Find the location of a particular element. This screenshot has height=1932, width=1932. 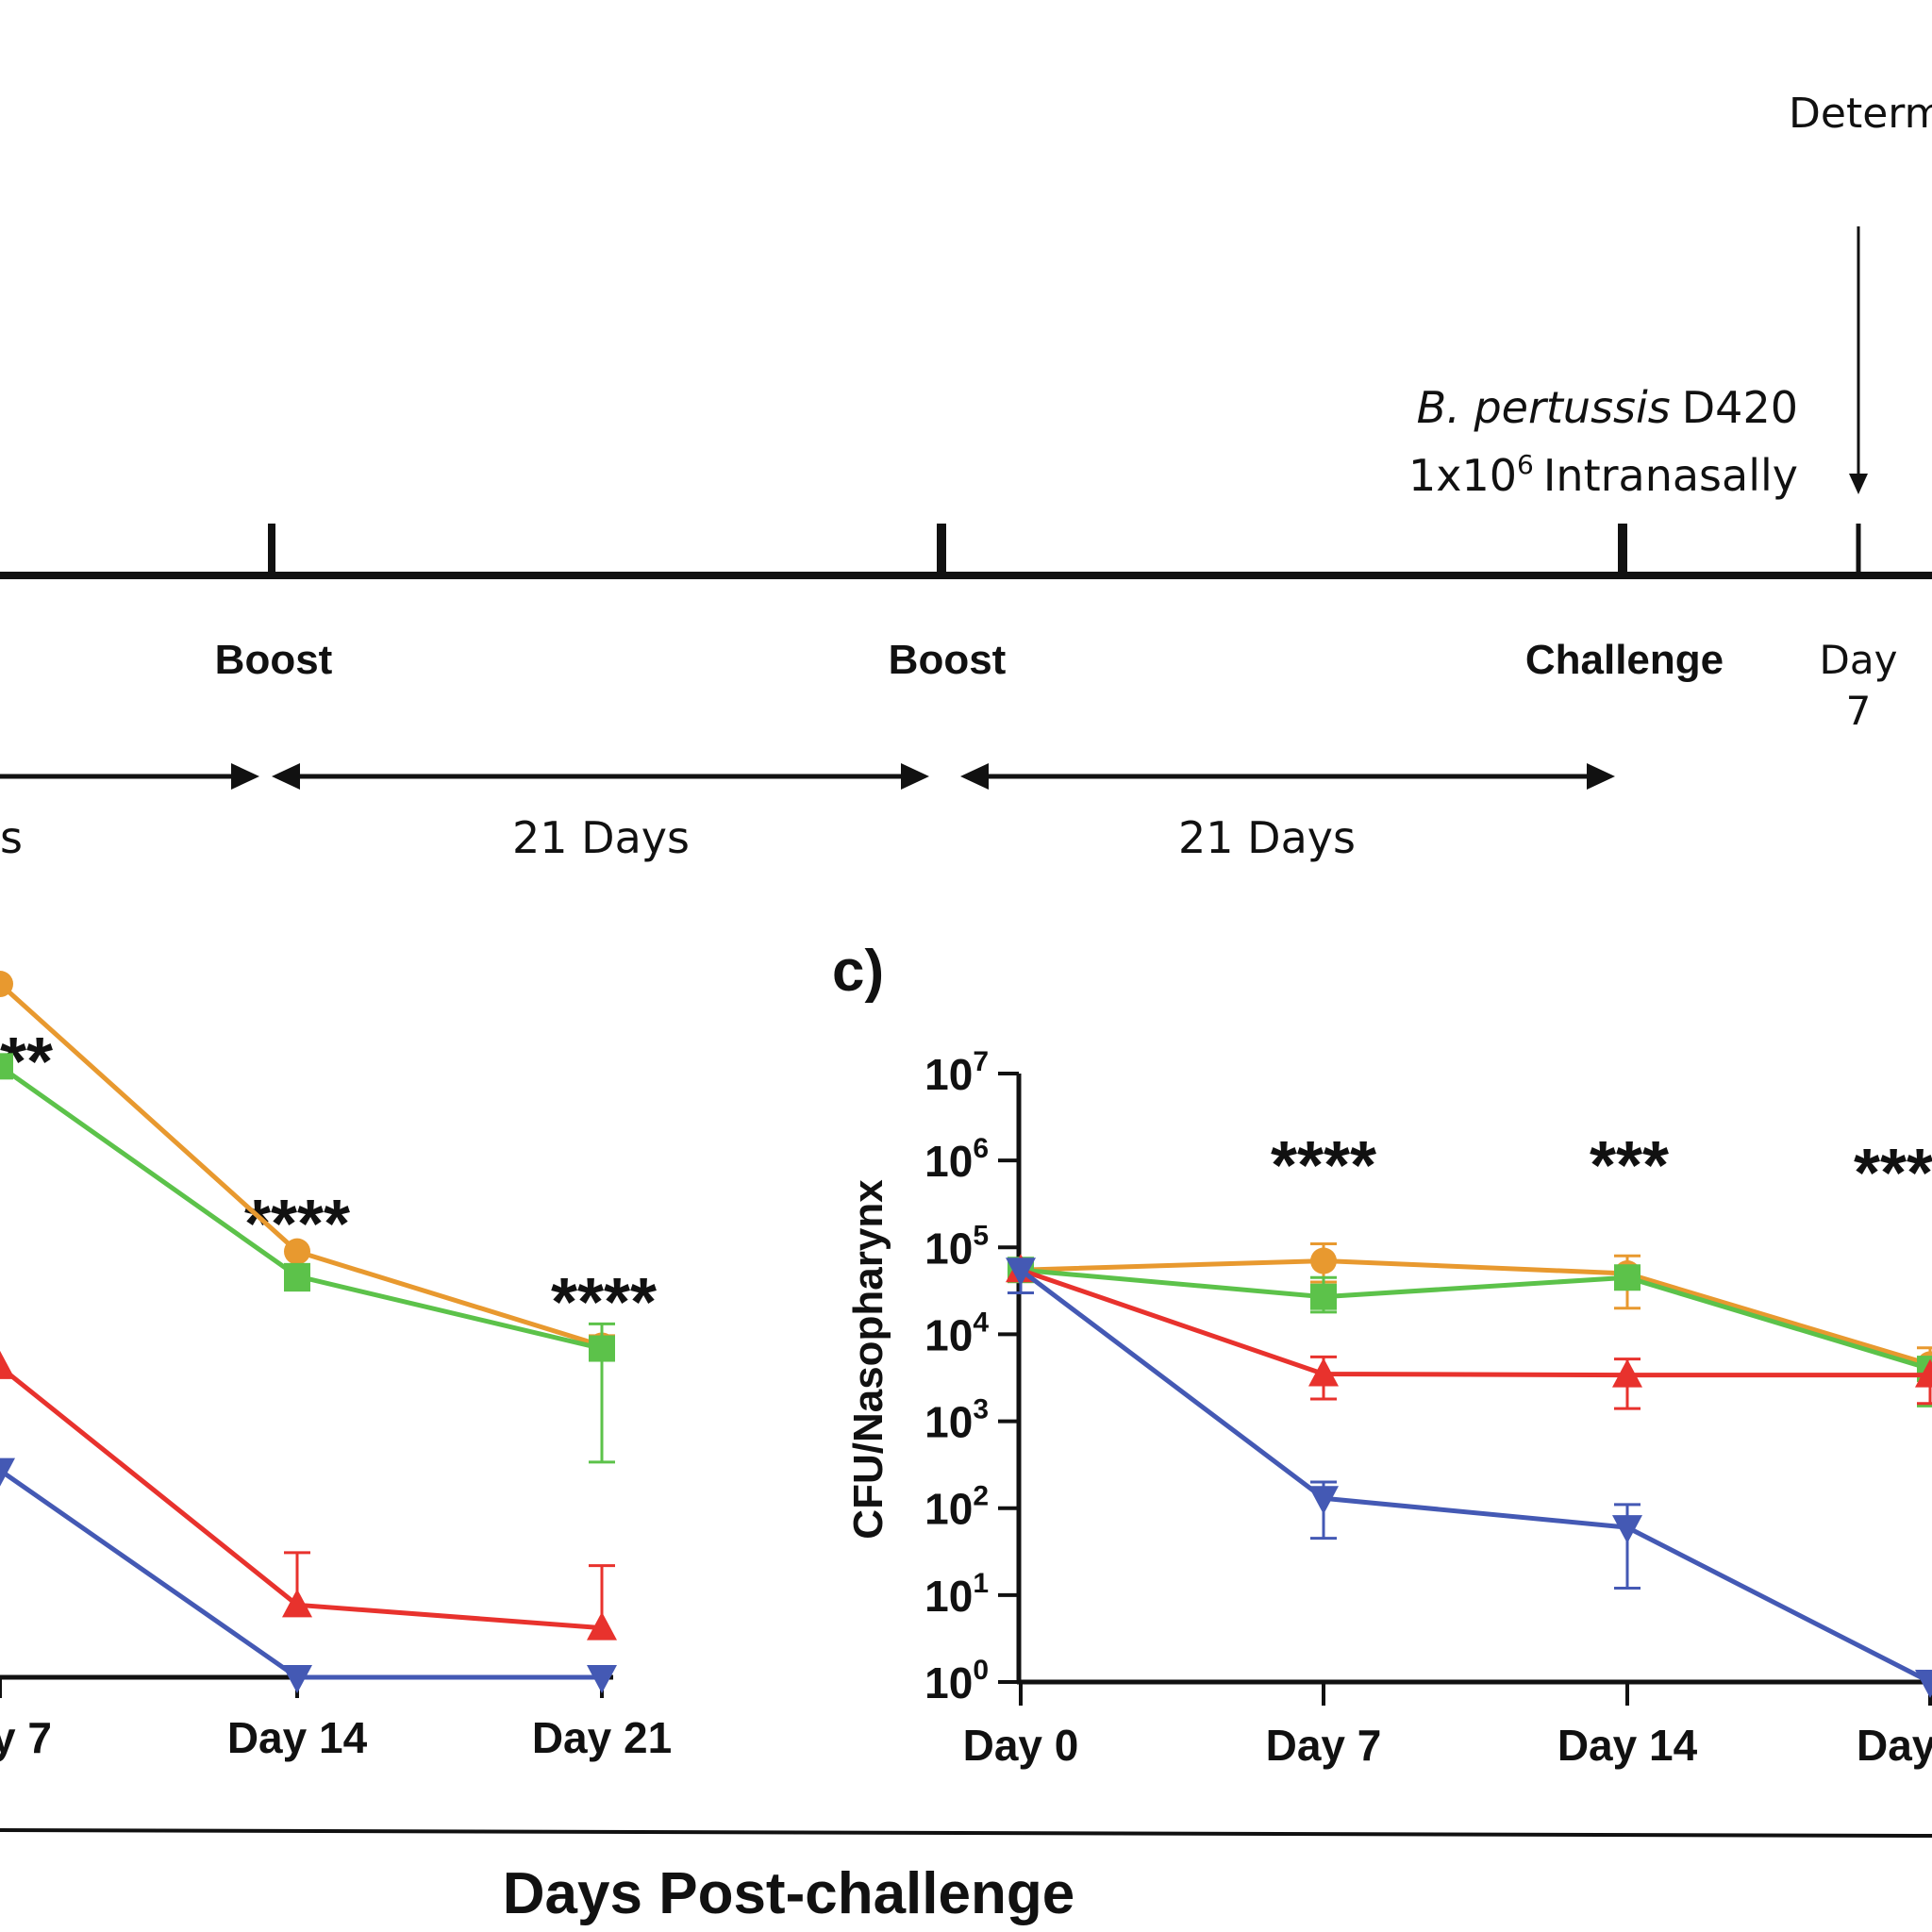

panel-c-ylabel: CFU/Nasopharynx is located at coordinates (868, 1359).